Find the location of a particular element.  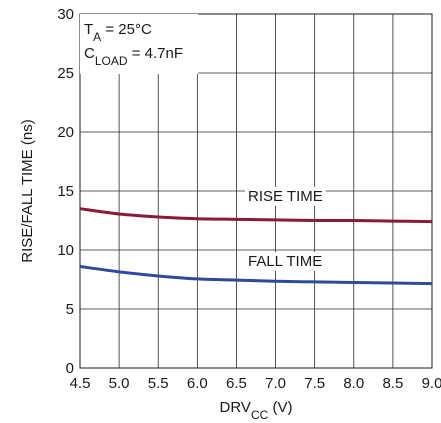

y-tick-label: 0 is located at coordinates (70, 368).